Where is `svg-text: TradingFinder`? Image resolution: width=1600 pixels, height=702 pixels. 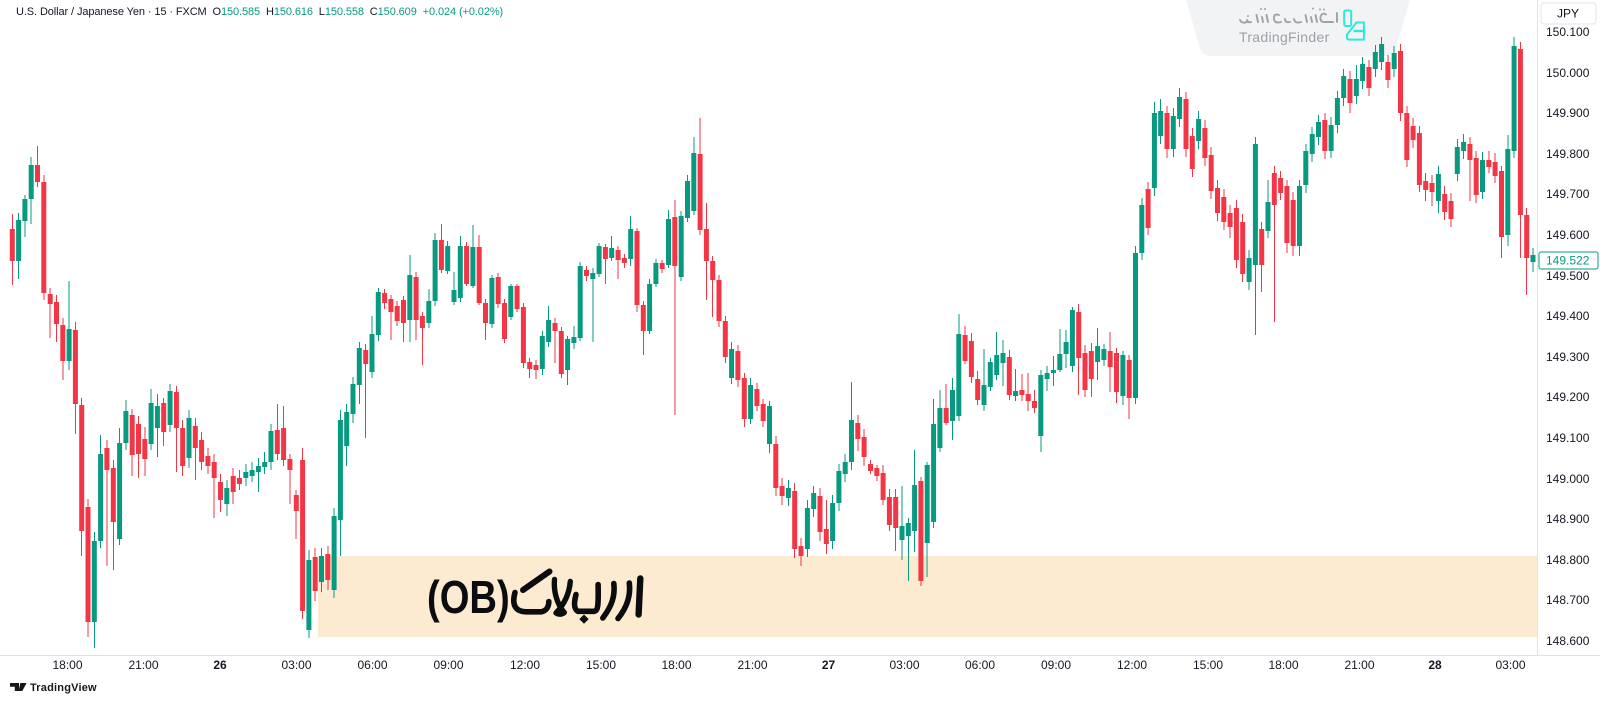 svg-text: TradingFinder is located at coordinates (1284, 37).